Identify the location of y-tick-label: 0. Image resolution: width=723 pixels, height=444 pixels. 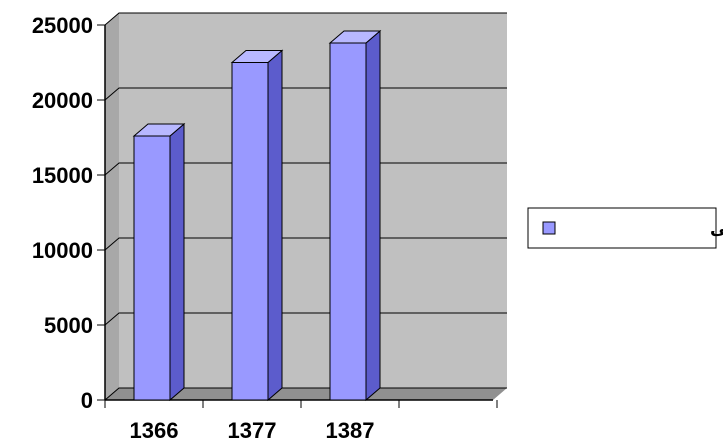
(87, 400).